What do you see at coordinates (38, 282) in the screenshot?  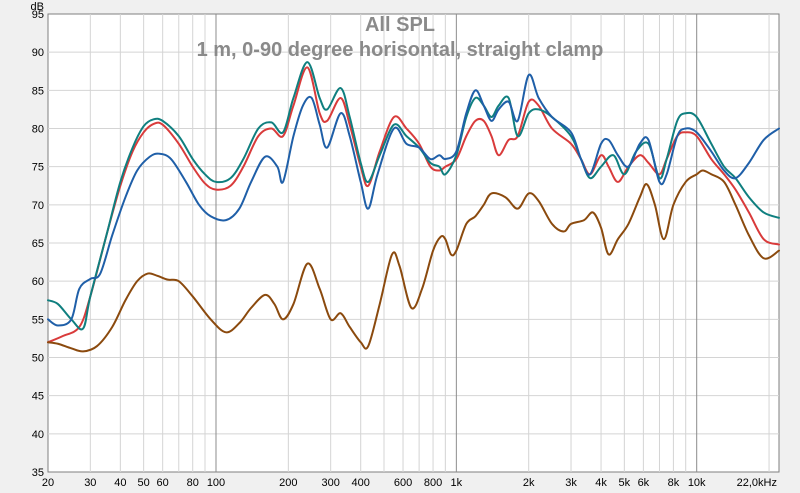 I see `y-tick-label: 60` at bounding box center [38, 282].